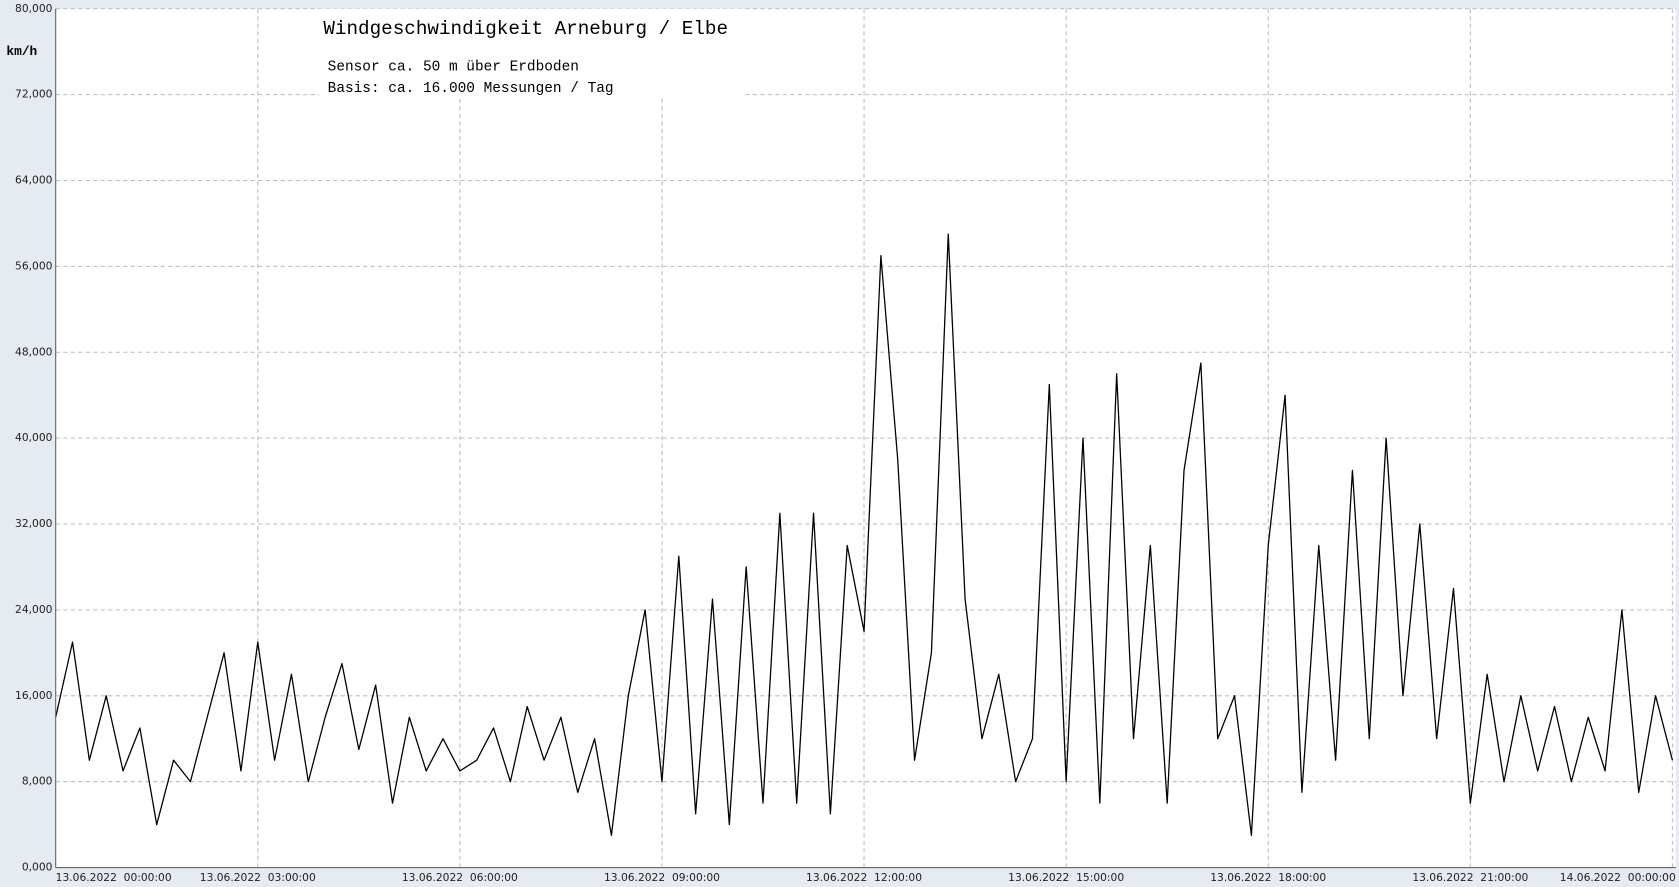 Image resolution: width=1679 pixels, height=887 pixels. Describe the element at coordinates (1066, 877) in the screenshot. I see `x-tick-label: 13.06.2022 15:00:00` at that location.